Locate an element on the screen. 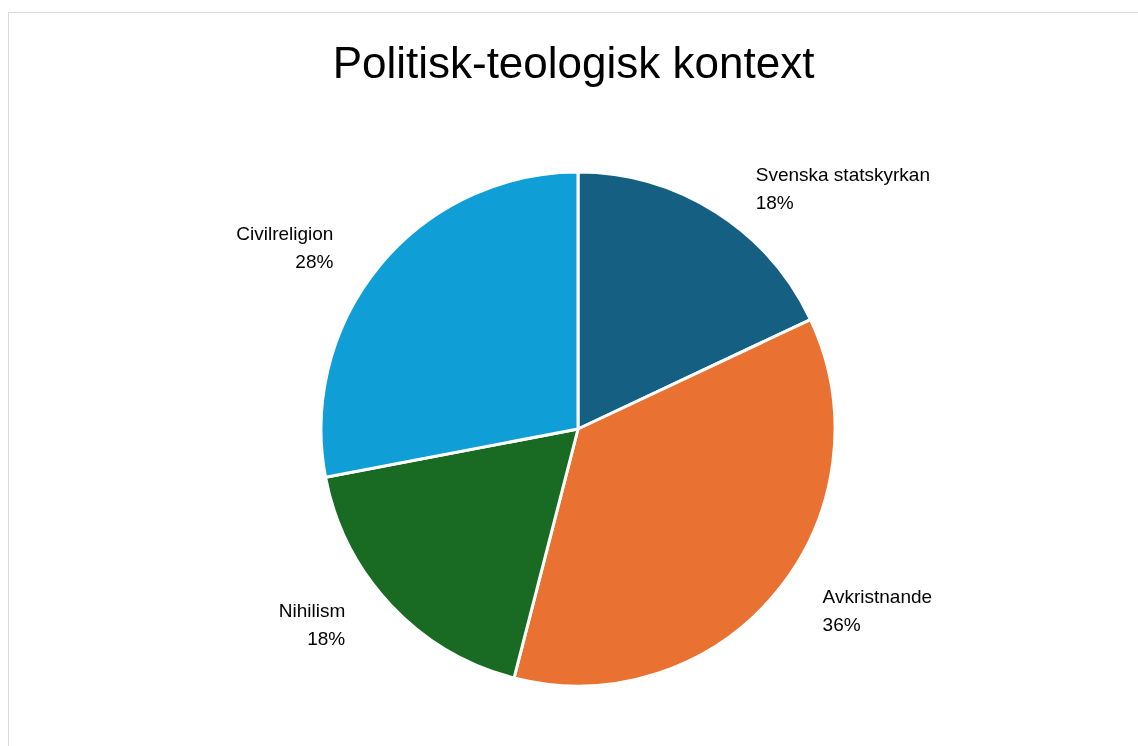  slice-label: Nihilism is located at coordinates (312, 610).